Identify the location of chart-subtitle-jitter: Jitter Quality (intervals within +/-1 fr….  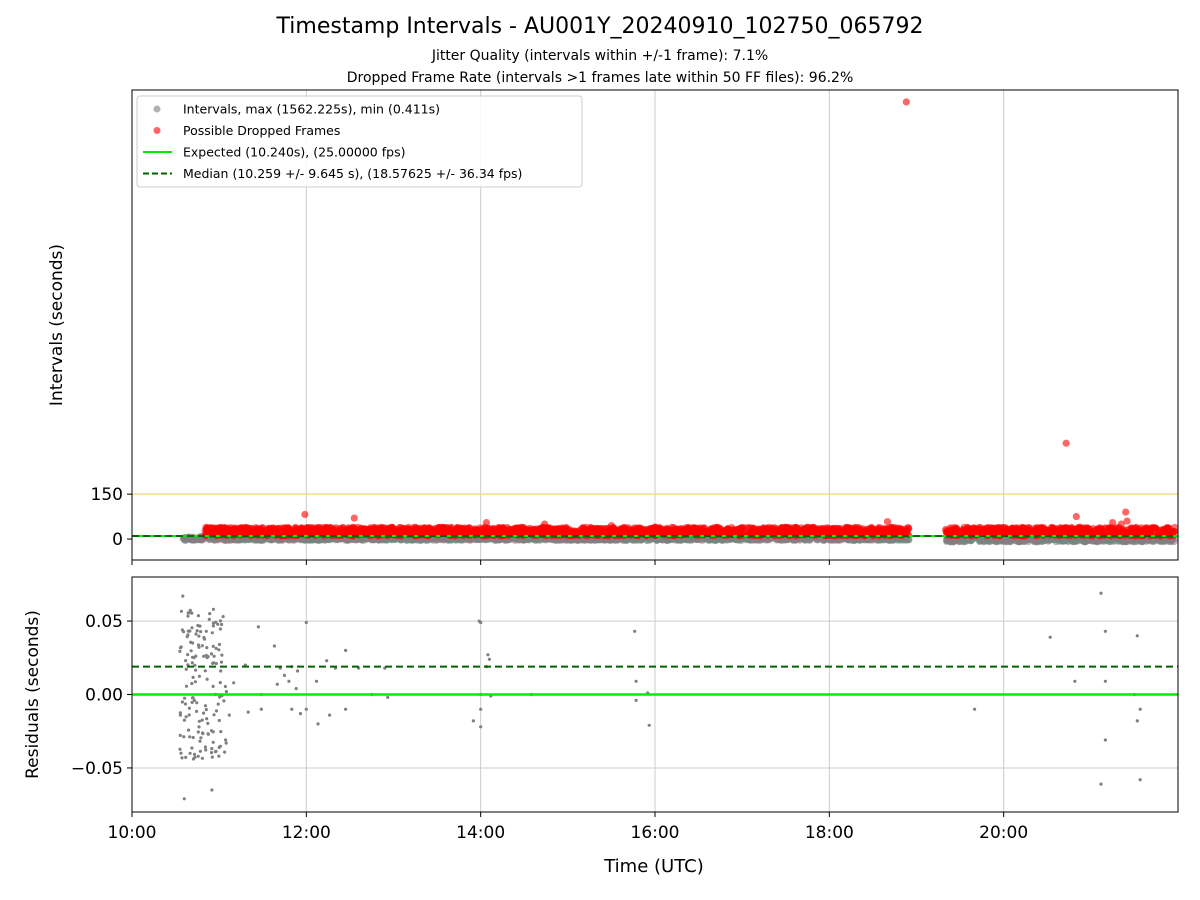
(600, 56).